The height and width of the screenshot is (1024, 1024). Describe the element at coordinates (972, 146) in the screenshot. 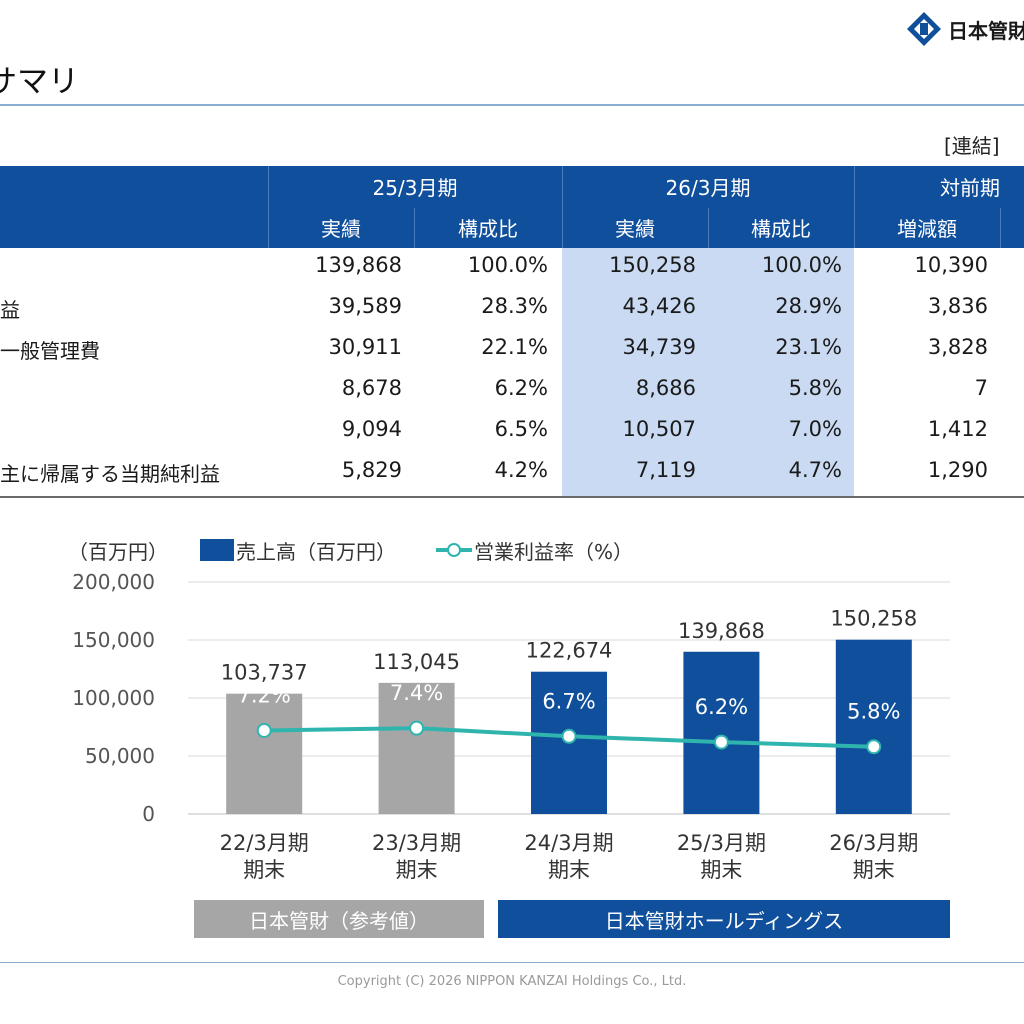

I see `consolidated-label: [連結]` at that location.